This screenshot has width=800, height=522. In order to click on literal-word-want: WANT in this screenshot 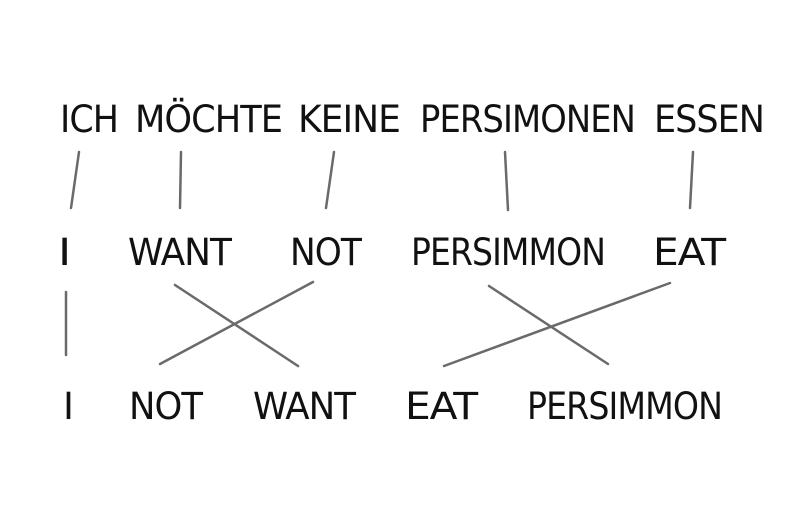, I will do `click(180, 252)`.